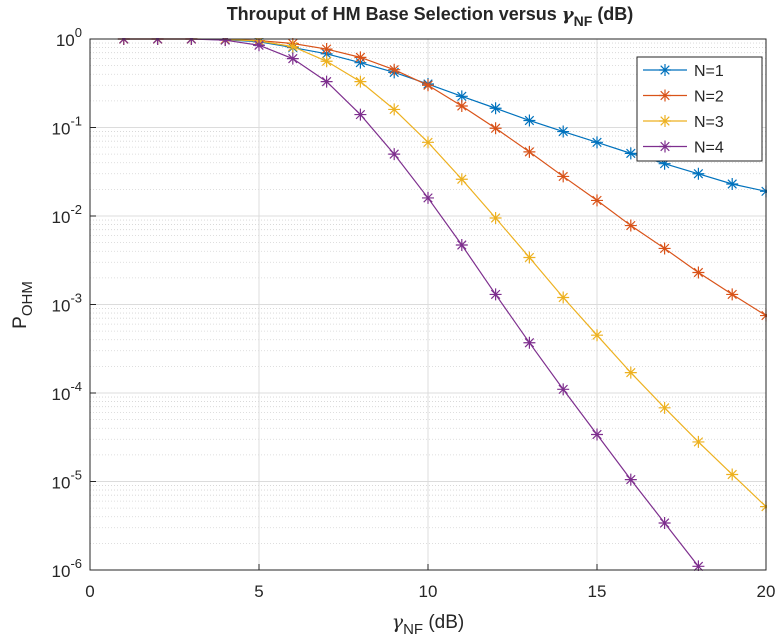 This screenshot has width=780, height=642. I want to click on y-axis-label: POHM, so click(23, 305).